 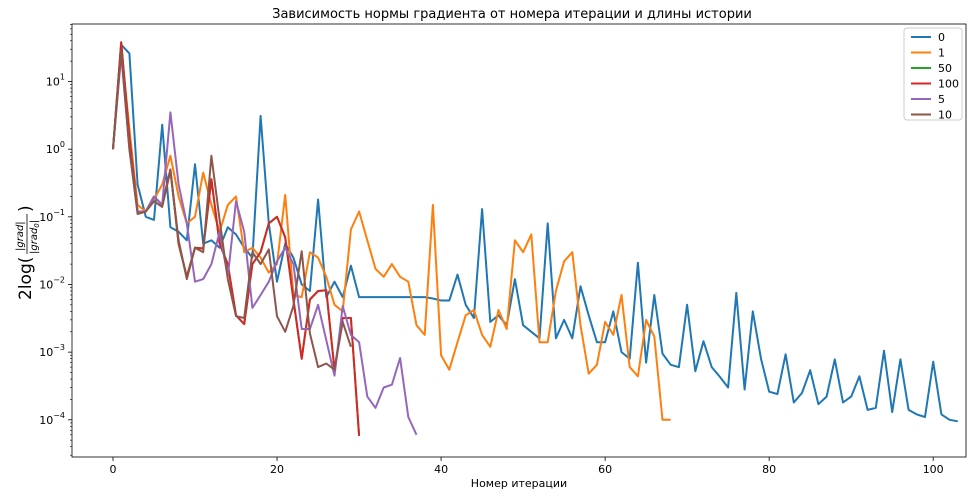 What do you see at coordinates (26, 278) in the screenshot?
I see `y-axis-label-prefix: 2log(` at bounding box center [26, 278].